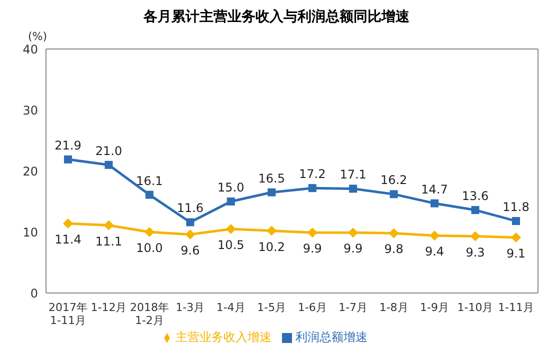  What do you see at coordinates (434, 251) in the screenshot?
I see `data-label: 9.4` at bounding box center [434, 251].